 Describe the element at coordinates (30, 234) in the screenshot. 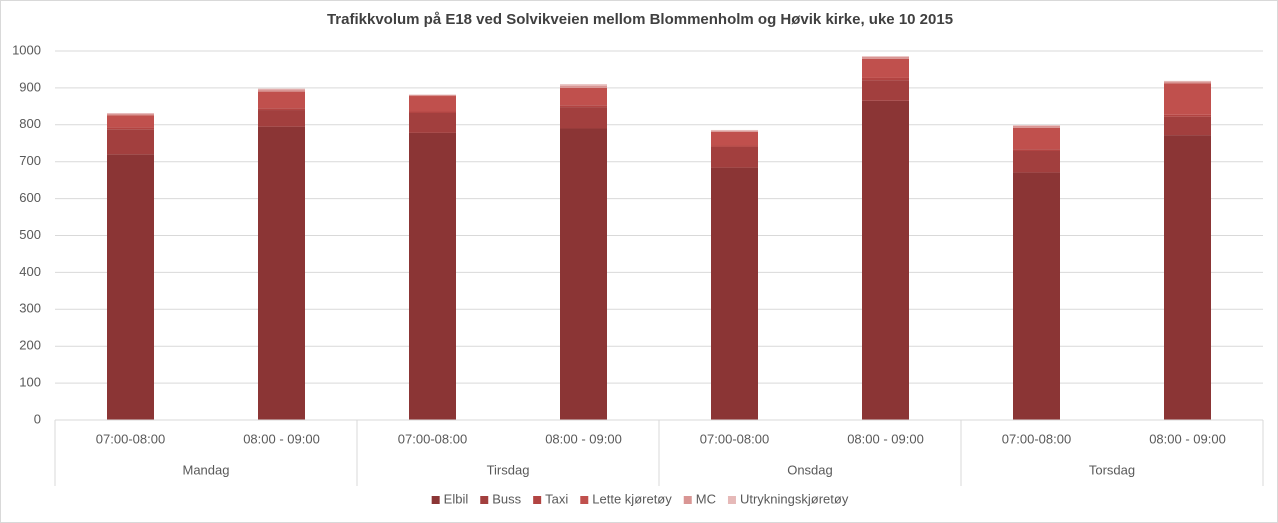

I see `y-tick-label: 500` at that location.